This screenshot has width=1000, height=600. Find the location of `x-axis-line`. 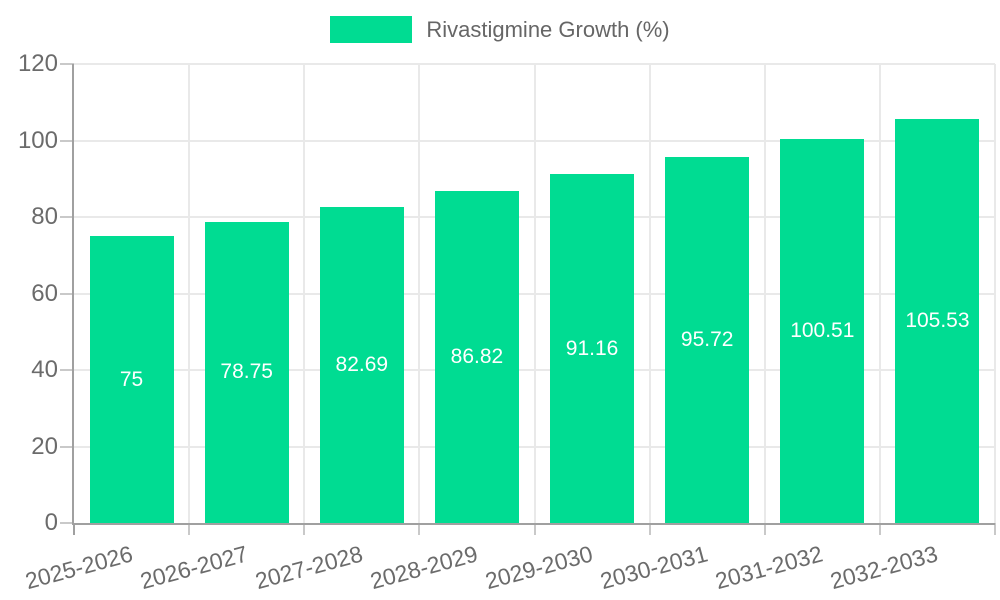

x-axis-line is located at coordinates (533, 524).